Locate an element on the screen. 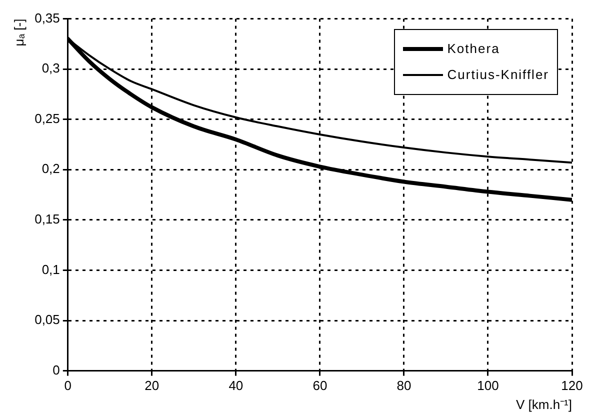 This screenshot has height=418, width=590. legend-label: Kothera is located at coordinates (473, 49).